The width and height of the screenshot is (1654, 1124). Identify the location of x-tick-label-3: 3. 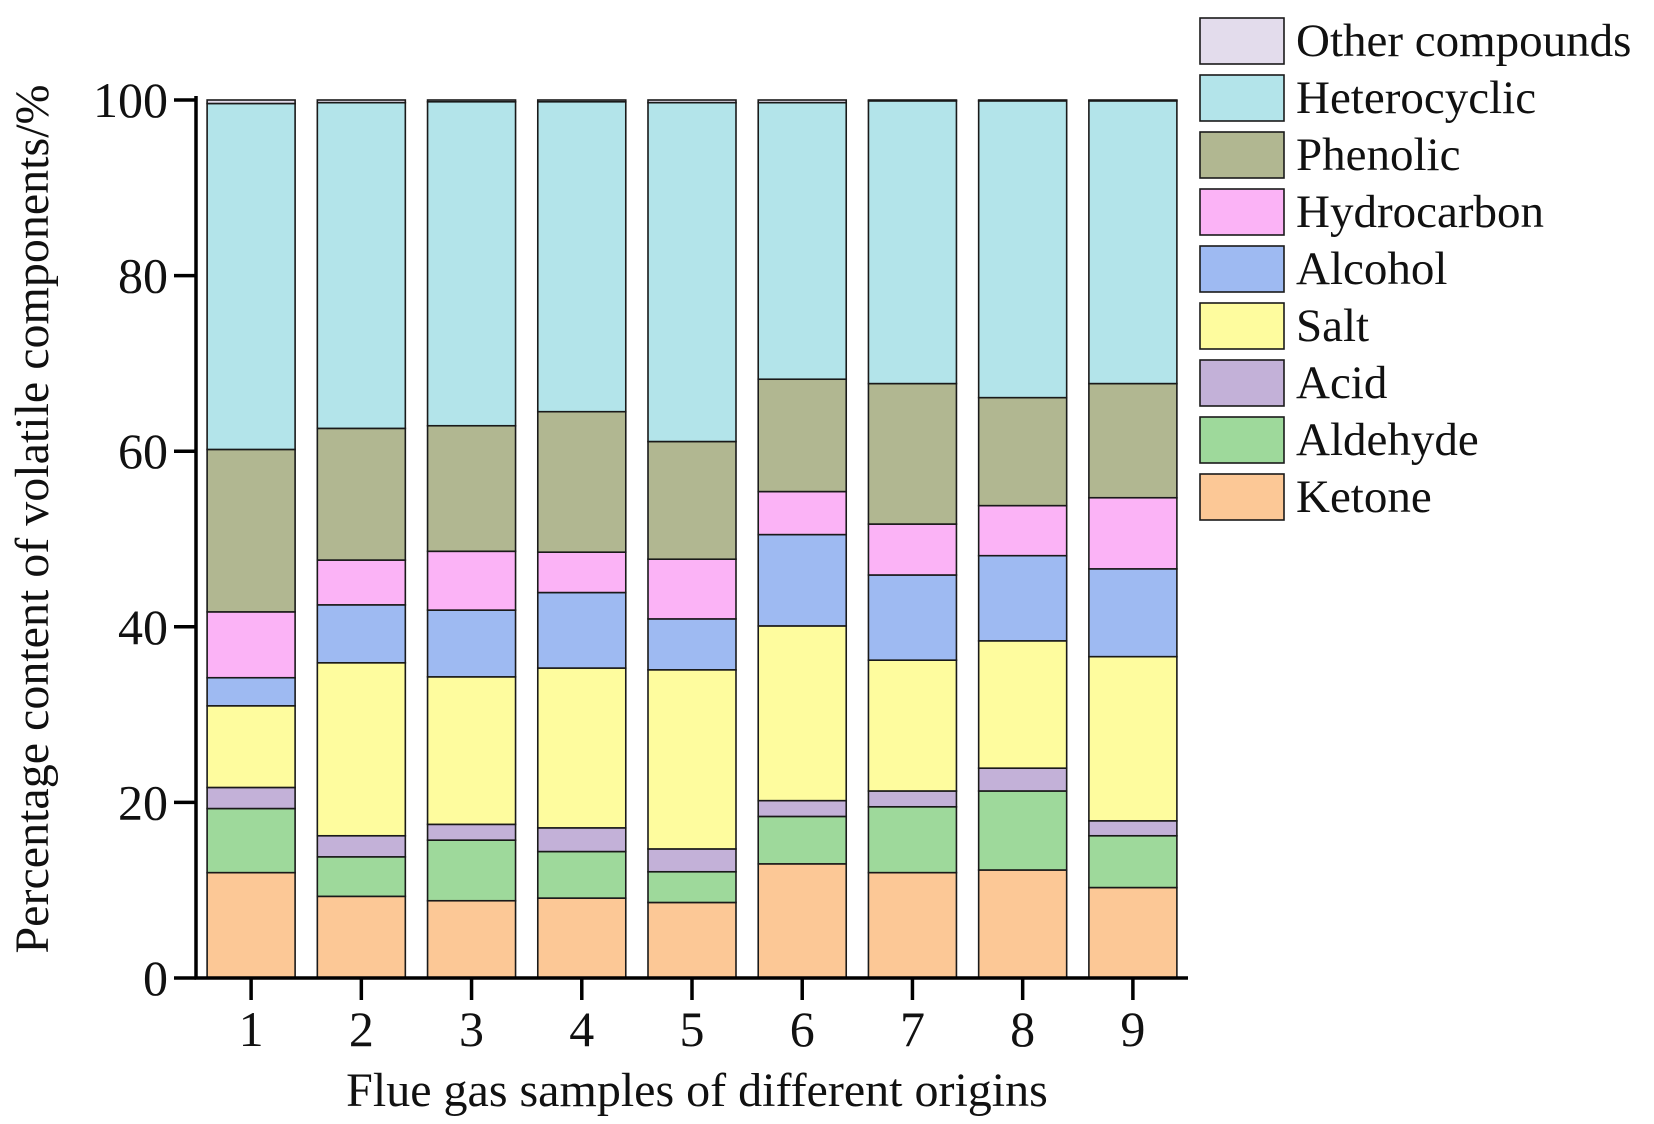
(471, 1029).